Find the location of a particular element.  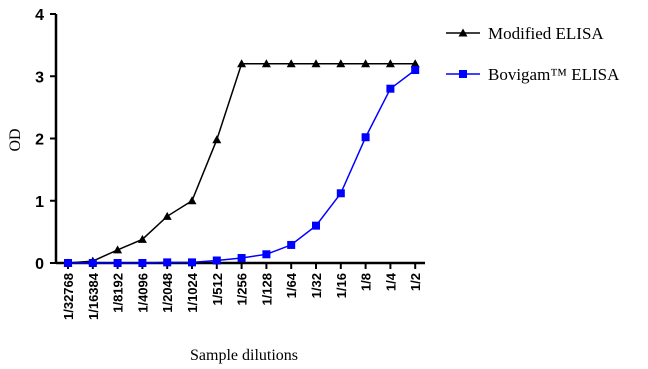

x-tick-label: 1/16384 is located at coordinates (93, 296).